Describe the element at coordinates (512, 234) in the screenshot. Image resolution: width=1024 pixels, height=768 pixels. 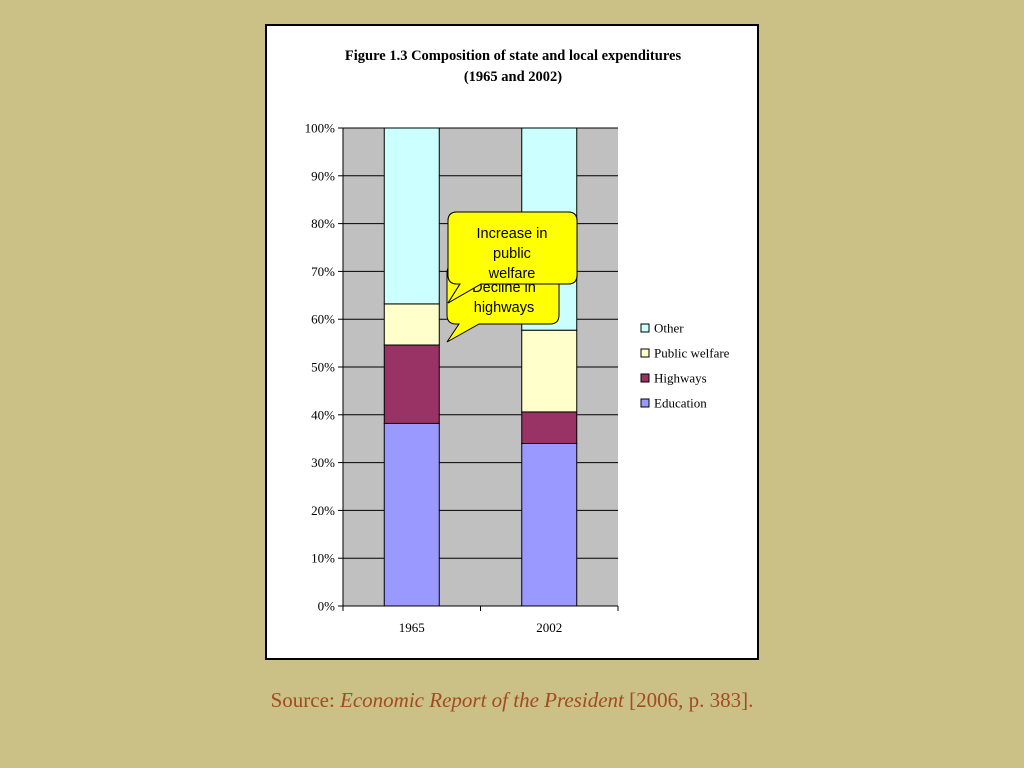
I see `callout-increase-line: Increase in` at that location.